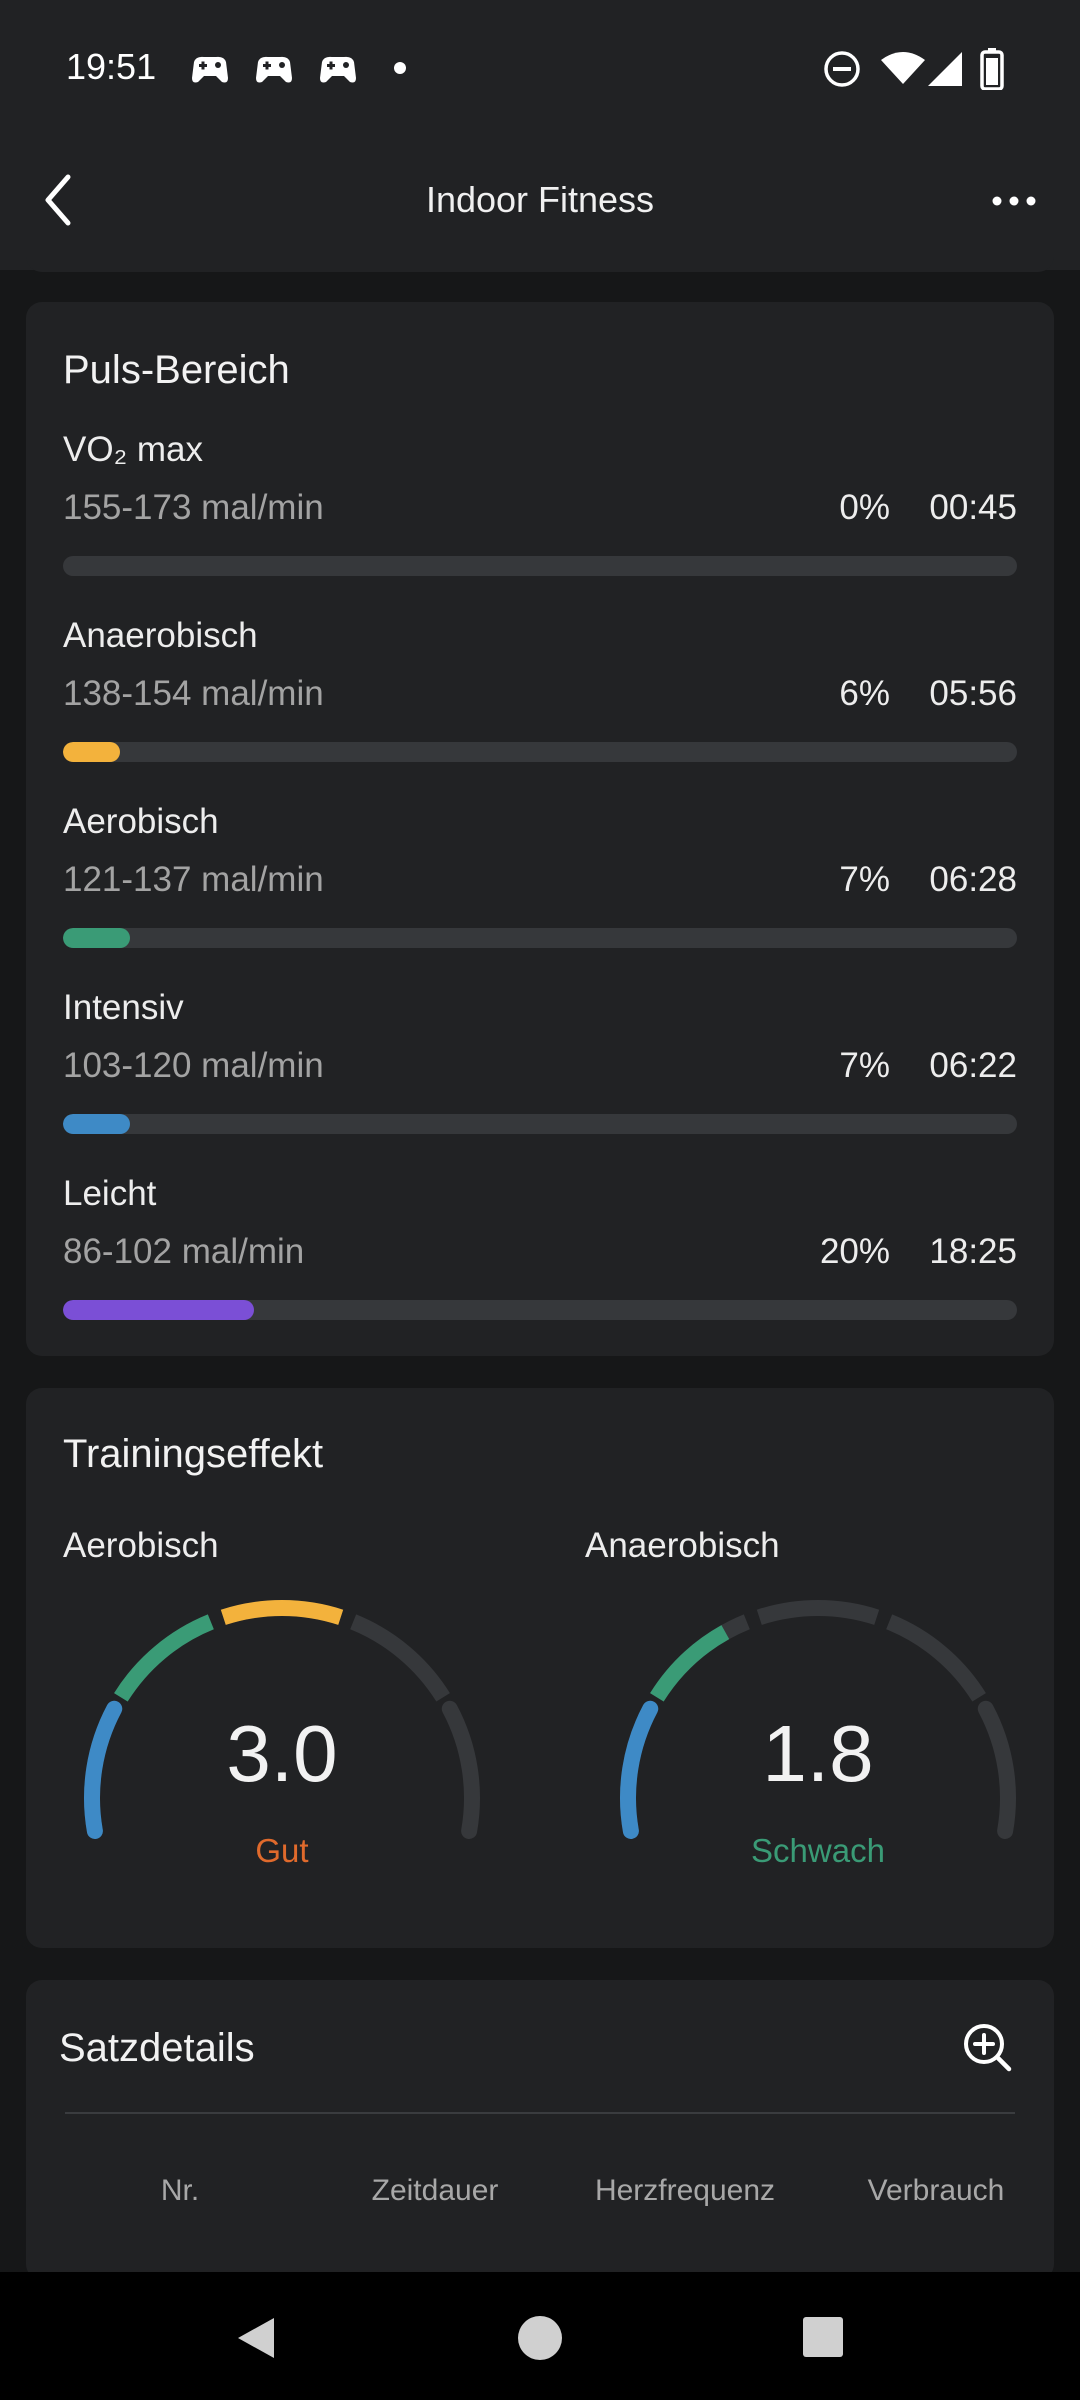  What do you see at coordinates (540, 2113) in the screenshot?
I see `divider` at bounding box center [540, 2113].